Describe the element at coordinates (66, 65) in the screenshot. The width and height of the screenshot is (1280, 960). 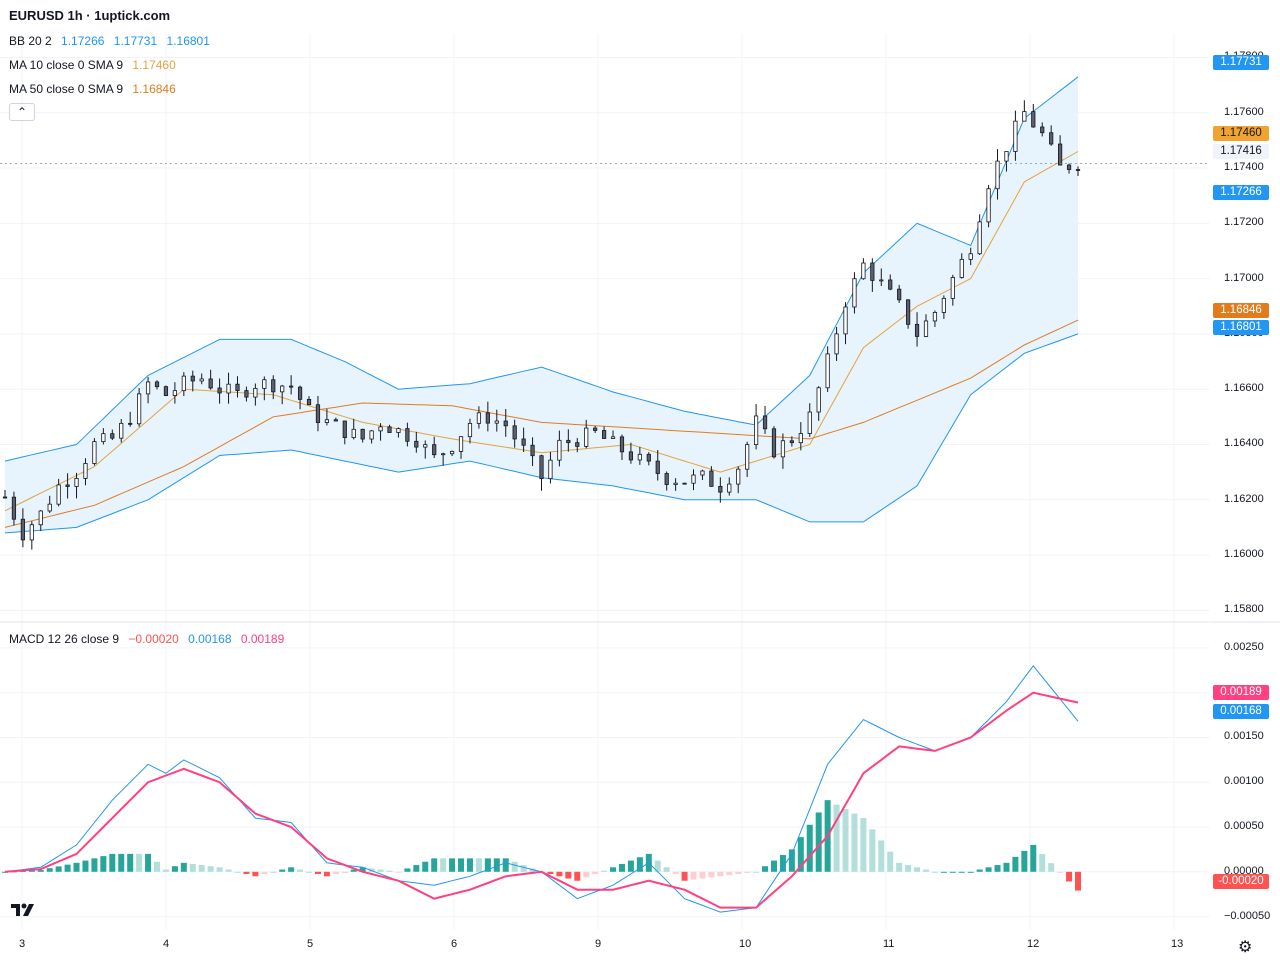
I see `legend-ma10-name: MA 10 close 0 SMA 9` at that location.